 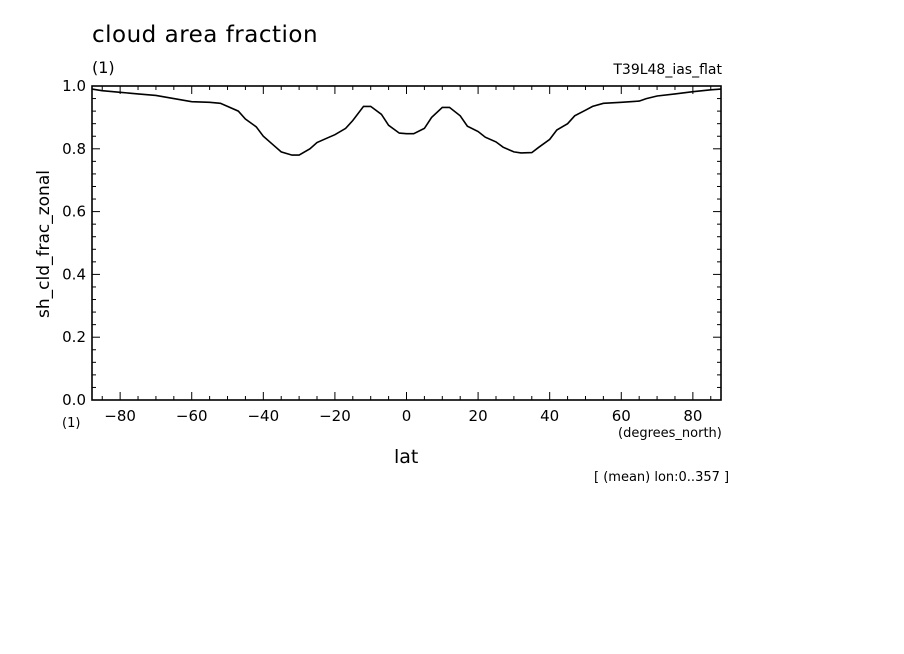 What do you see at coordinates (103, 67) in the screenshot?
I see `y-unit-label: (1)` at bounding box center [103, 67].